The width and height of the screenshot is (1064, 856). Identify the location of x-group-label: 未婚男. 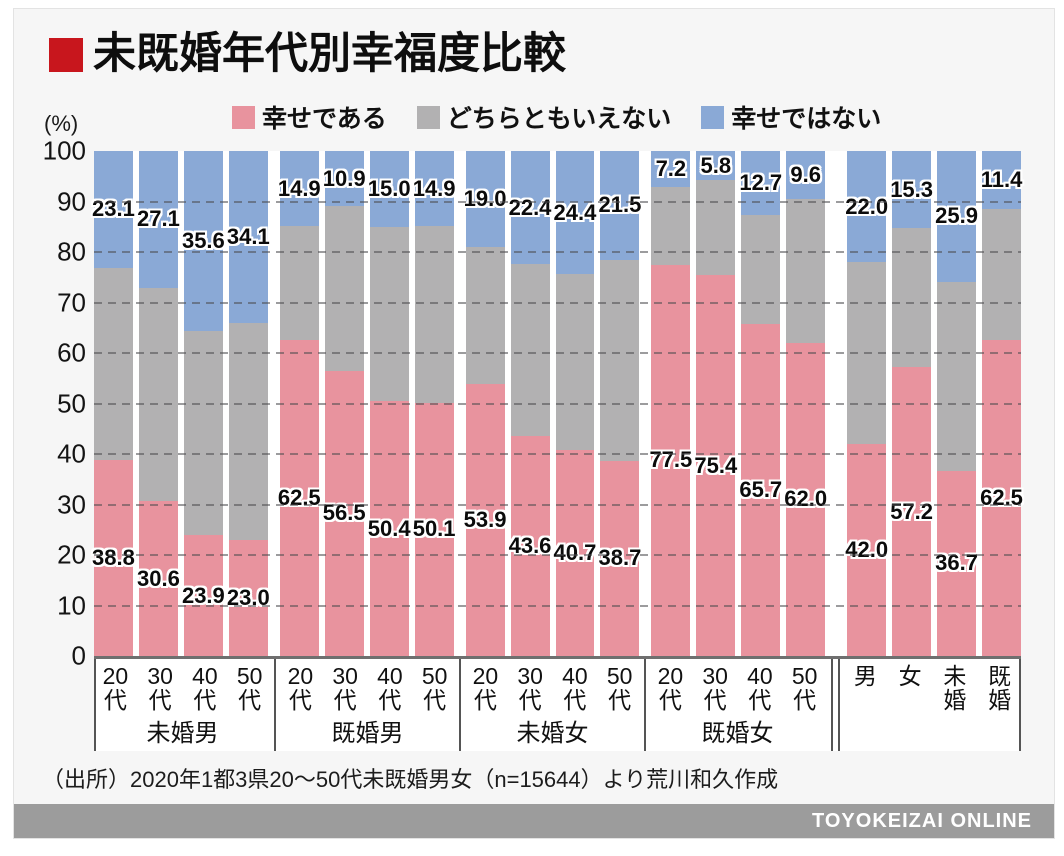
(182, 733).